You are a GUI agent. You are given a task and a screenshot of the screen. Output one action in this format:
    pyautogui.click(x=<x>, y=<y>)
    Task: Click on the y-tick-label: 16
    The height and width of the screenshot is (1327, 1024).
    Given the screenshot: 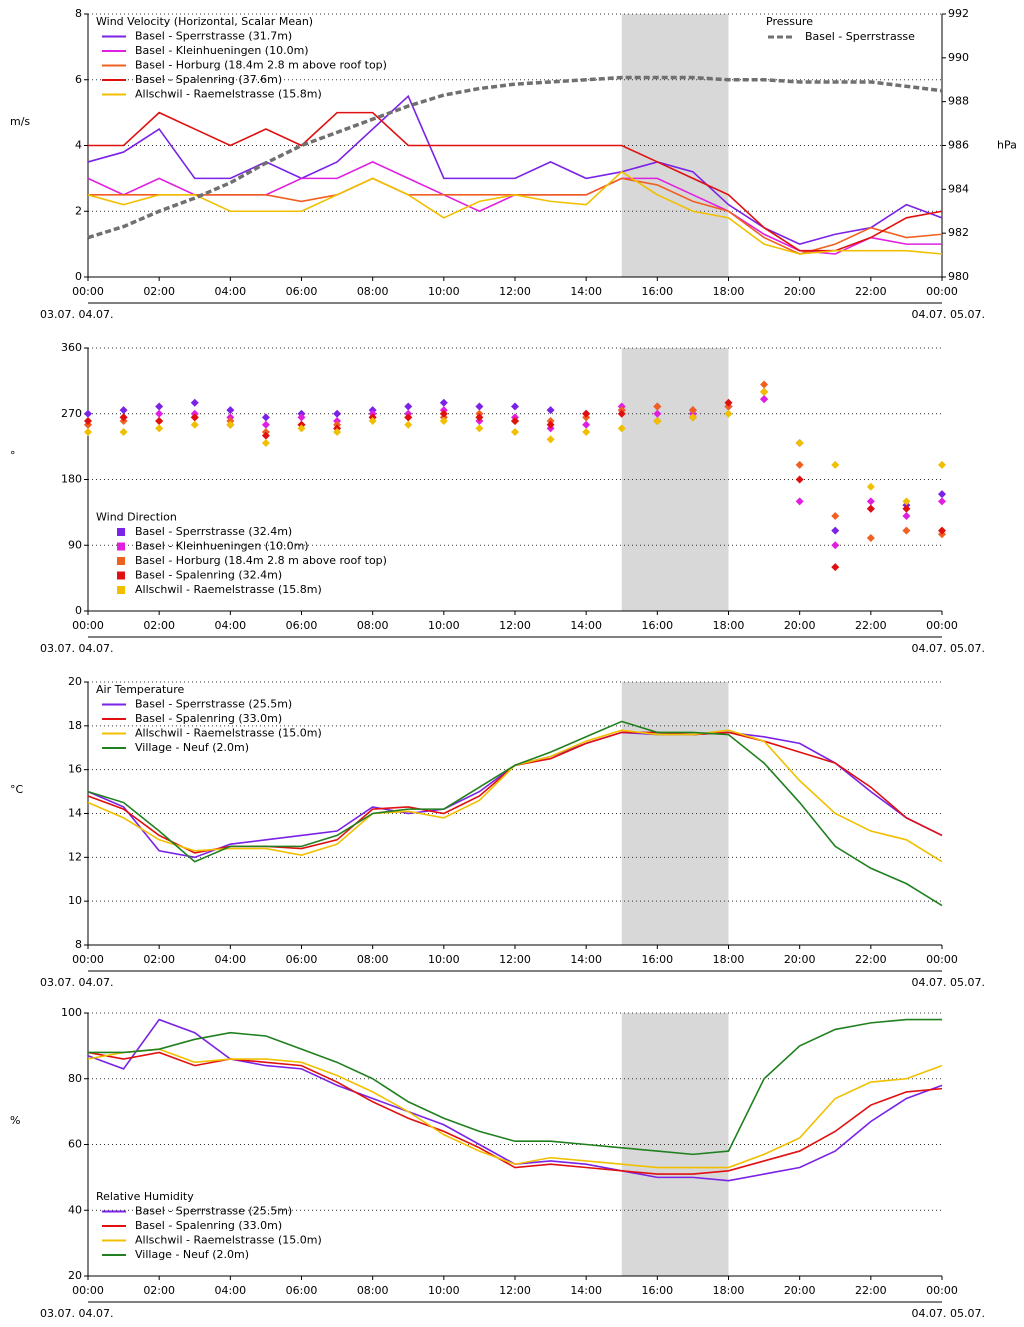 What is the action you would take?
    pyautogui.click(x=75, y=769)
    